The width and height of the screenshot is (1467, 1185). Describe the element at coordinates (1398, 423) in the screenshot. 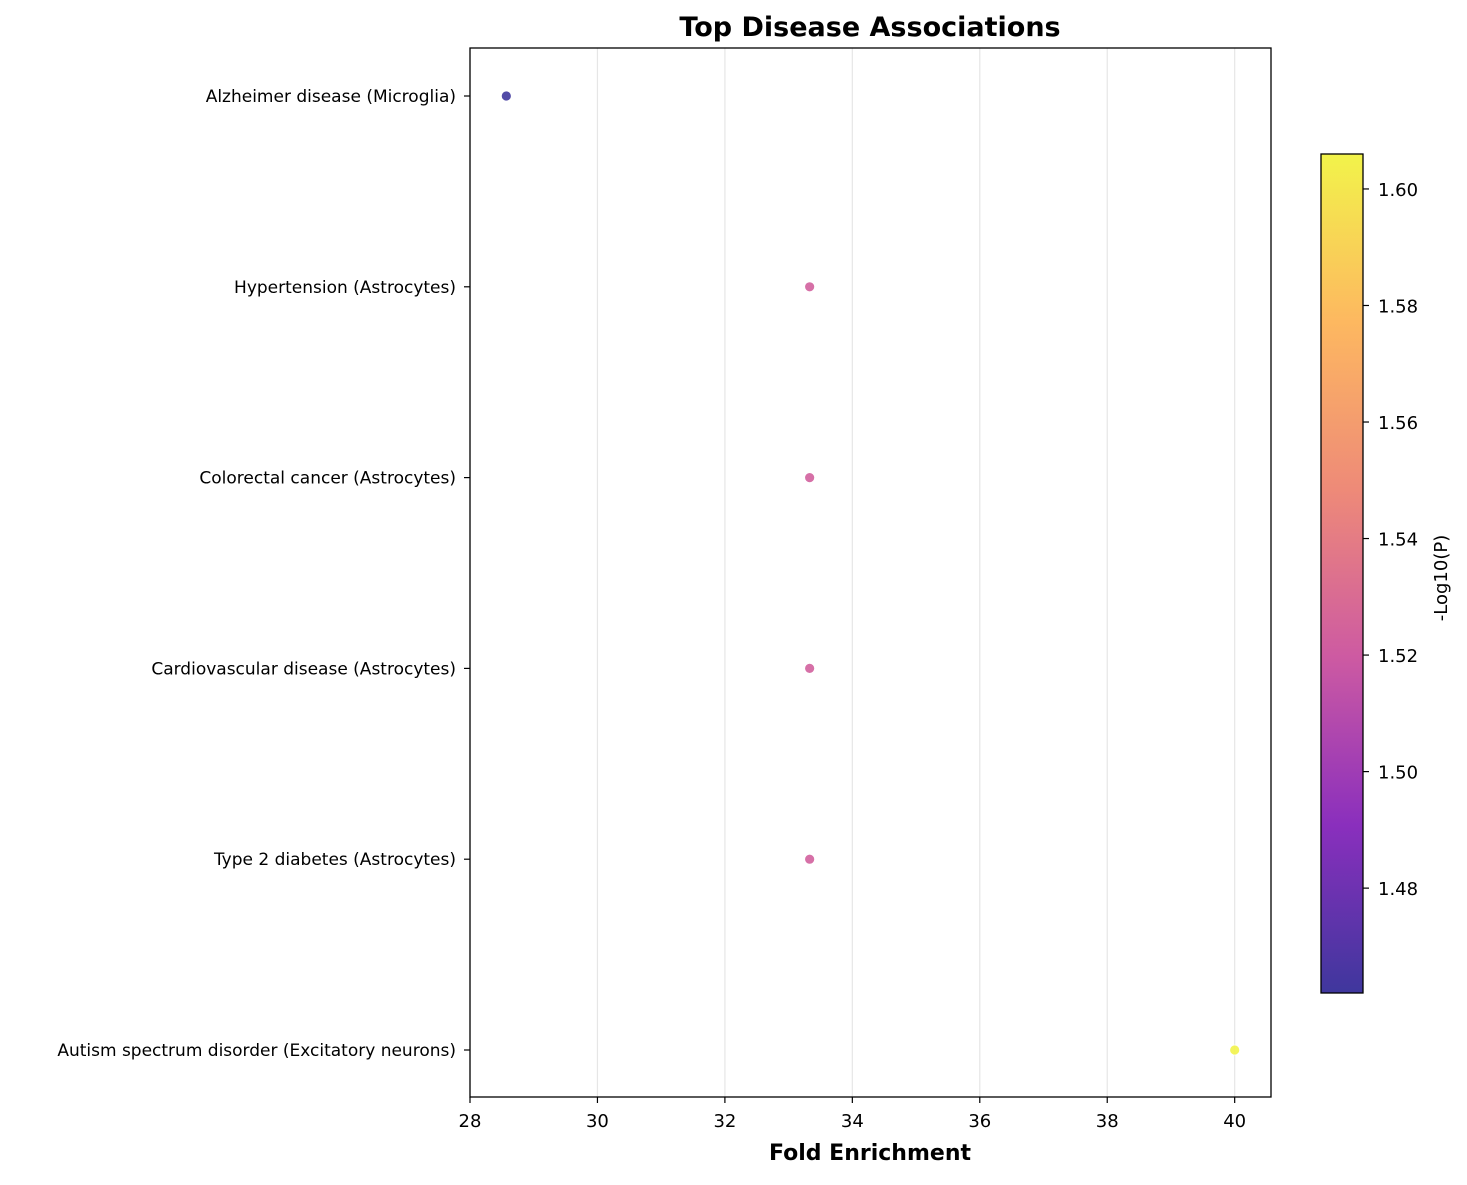

I see `colorbar-tick-label: 1.56` at that location.